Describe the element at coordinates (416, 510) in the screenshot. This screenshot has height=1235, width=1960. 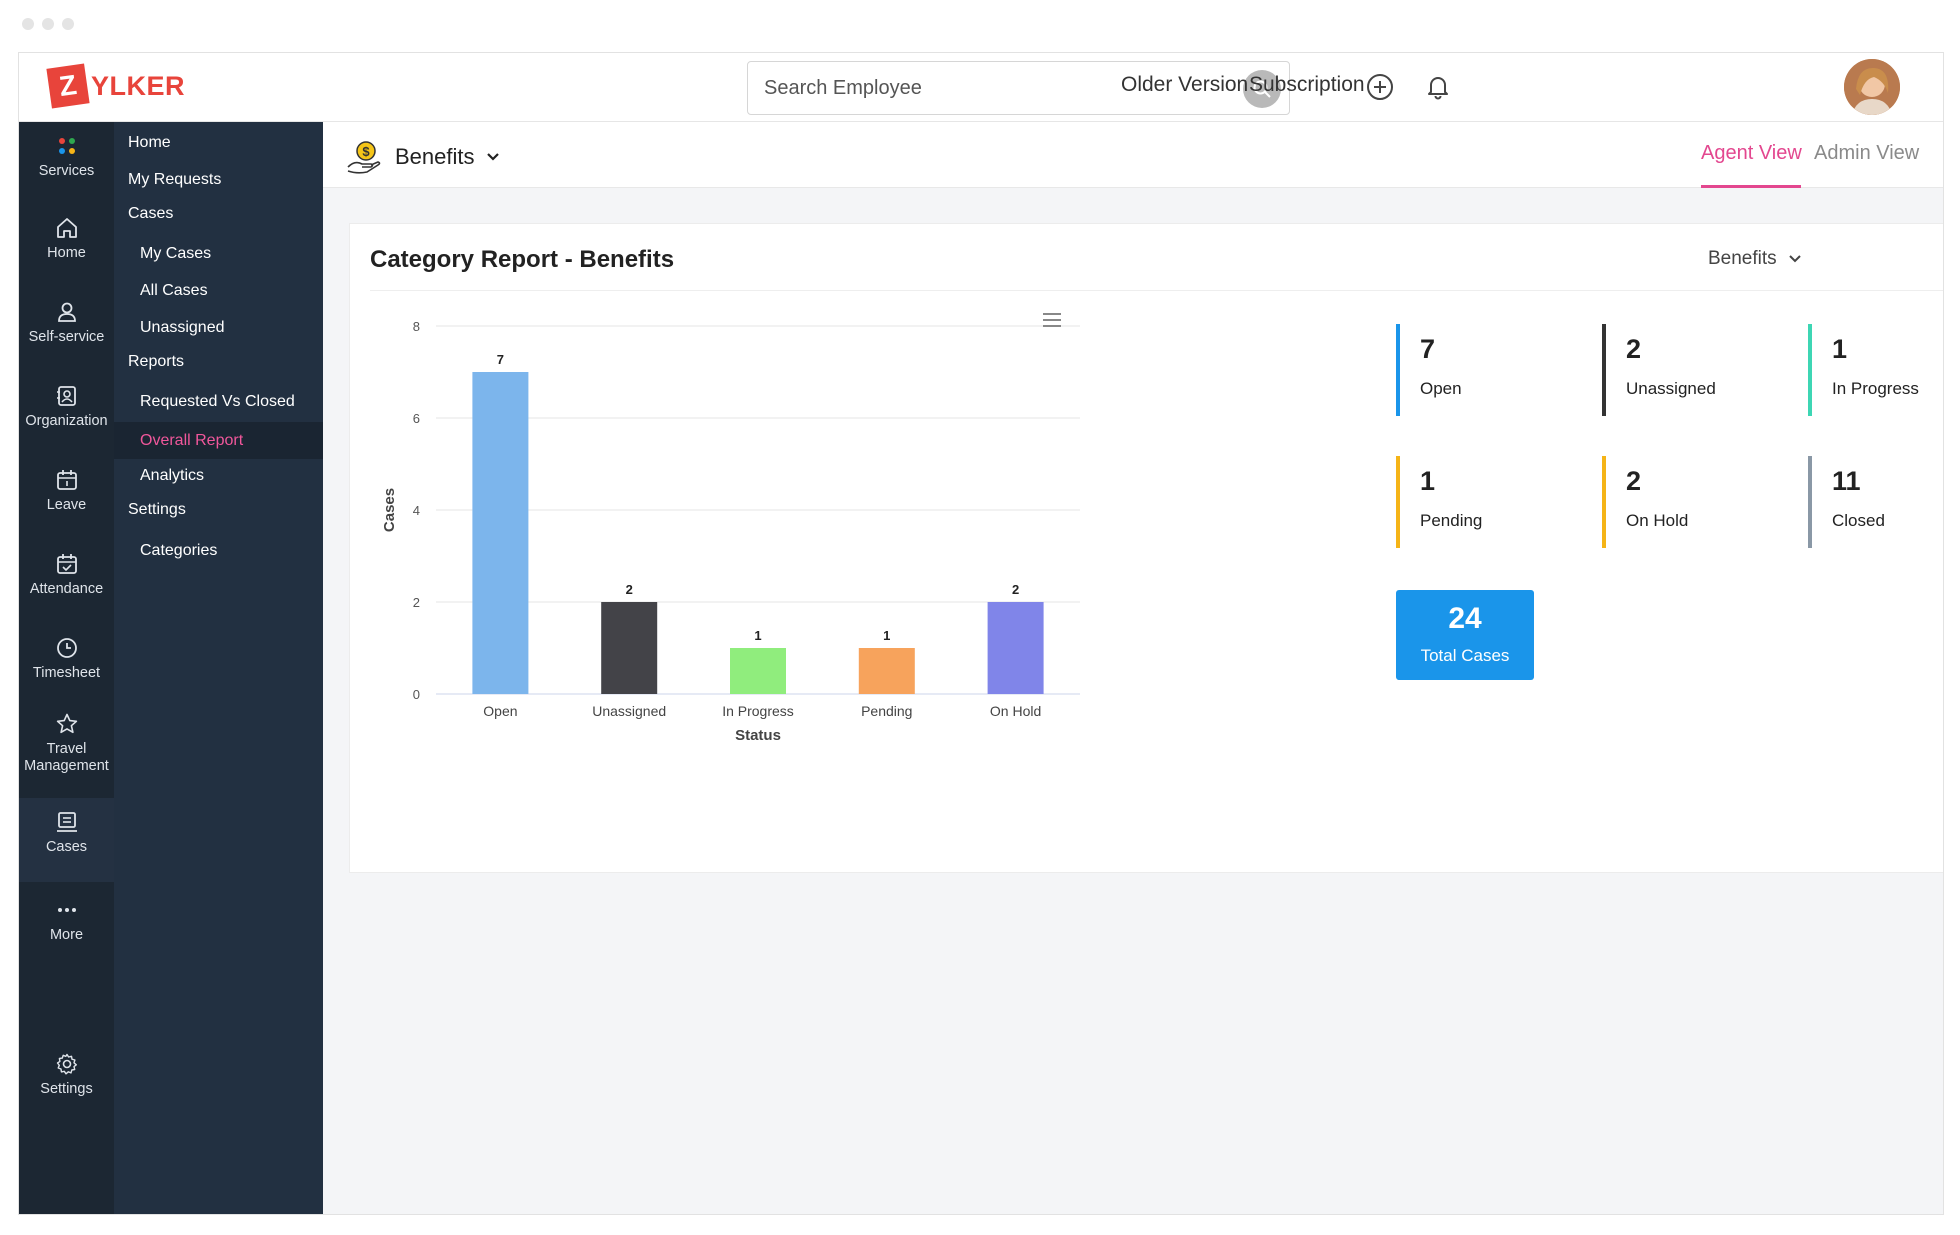
I see `y-tick-label: 4` at that location.